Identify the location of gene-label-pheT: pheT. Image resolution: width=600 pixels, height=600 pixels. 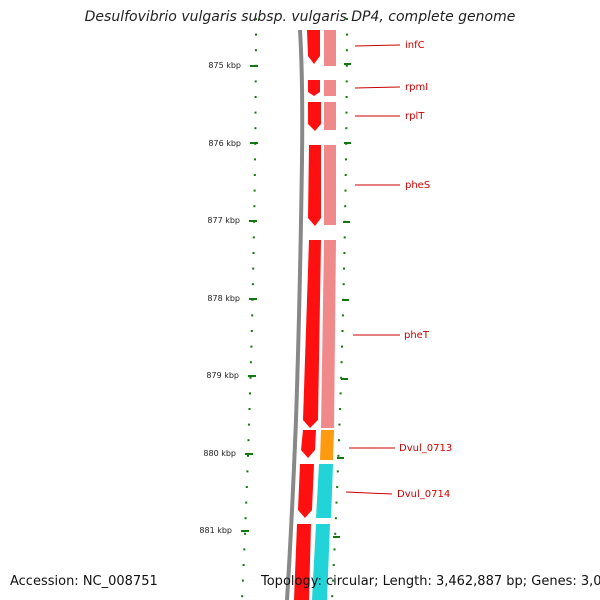
(417, 335).